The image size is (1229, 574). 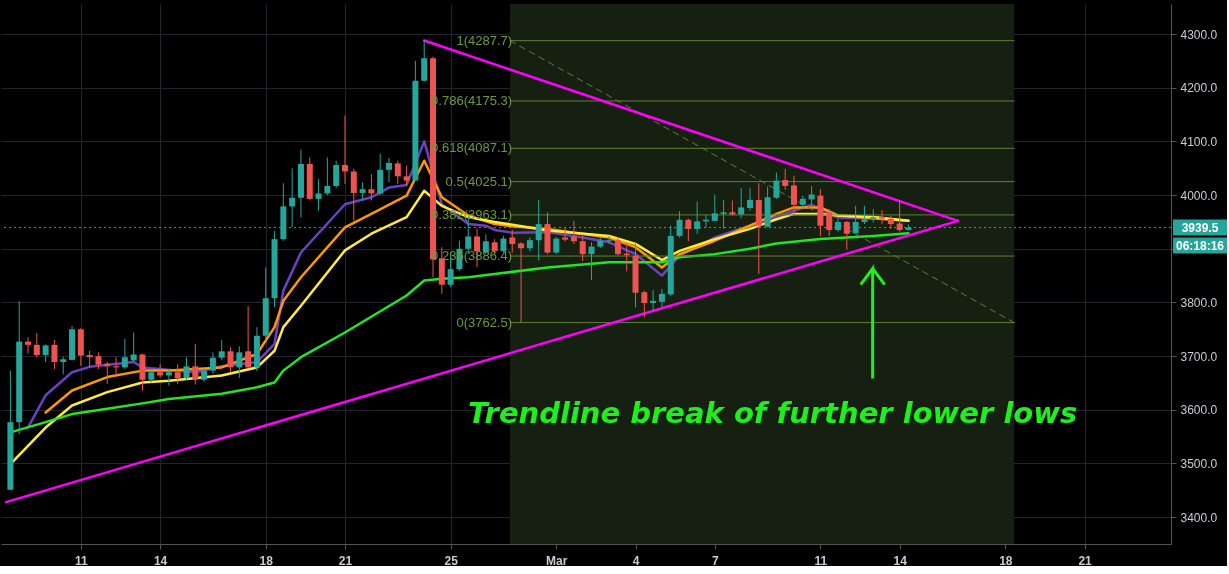 I want to click on y-tick-label: 3400.0, so click(x=1199, y=517).